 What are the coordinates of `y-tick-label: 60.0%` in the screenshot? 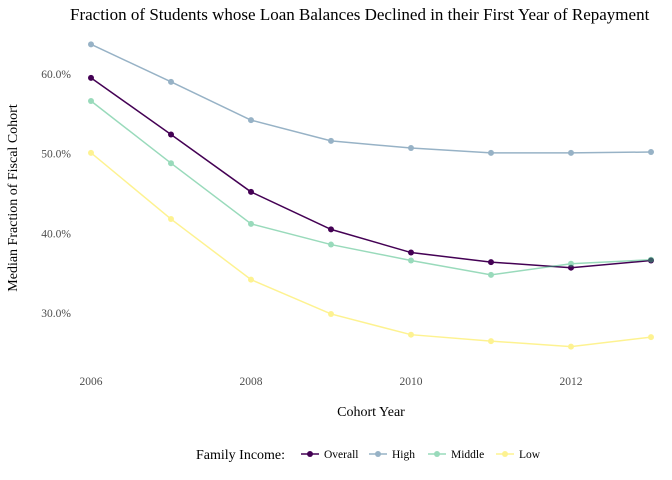 It's located at (56, 75).